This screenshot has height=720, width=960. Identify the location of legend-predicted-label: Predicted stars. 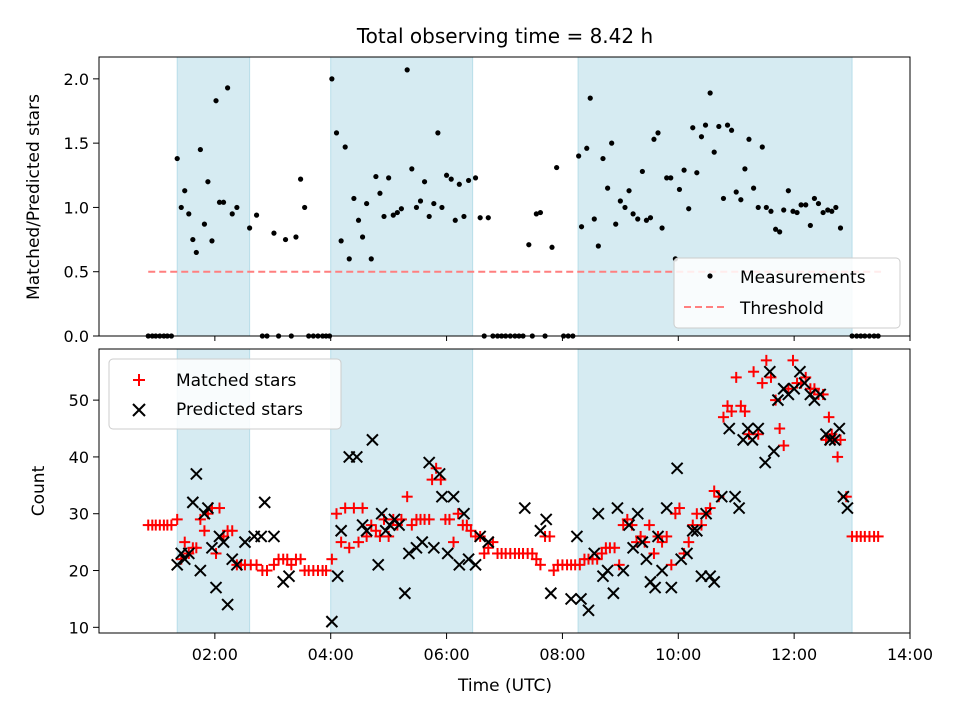
(239, 410).